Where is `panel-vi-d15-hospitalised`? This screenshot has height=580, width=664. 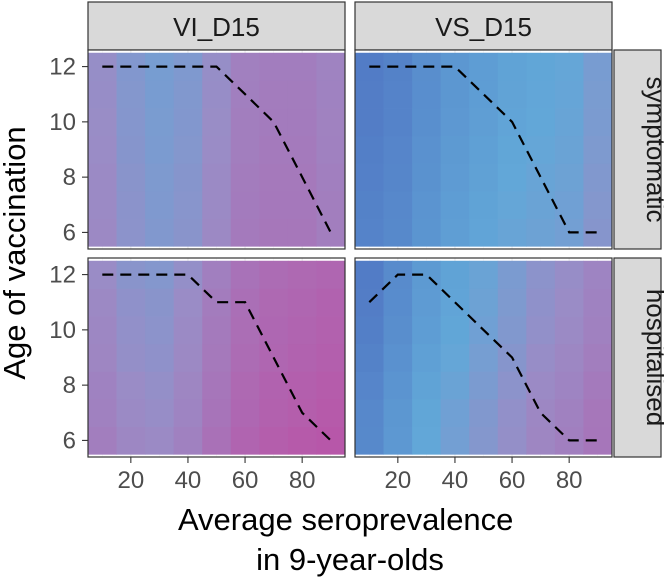
panel-vi-d15-hospitalised is located at coordinates (216, 357).